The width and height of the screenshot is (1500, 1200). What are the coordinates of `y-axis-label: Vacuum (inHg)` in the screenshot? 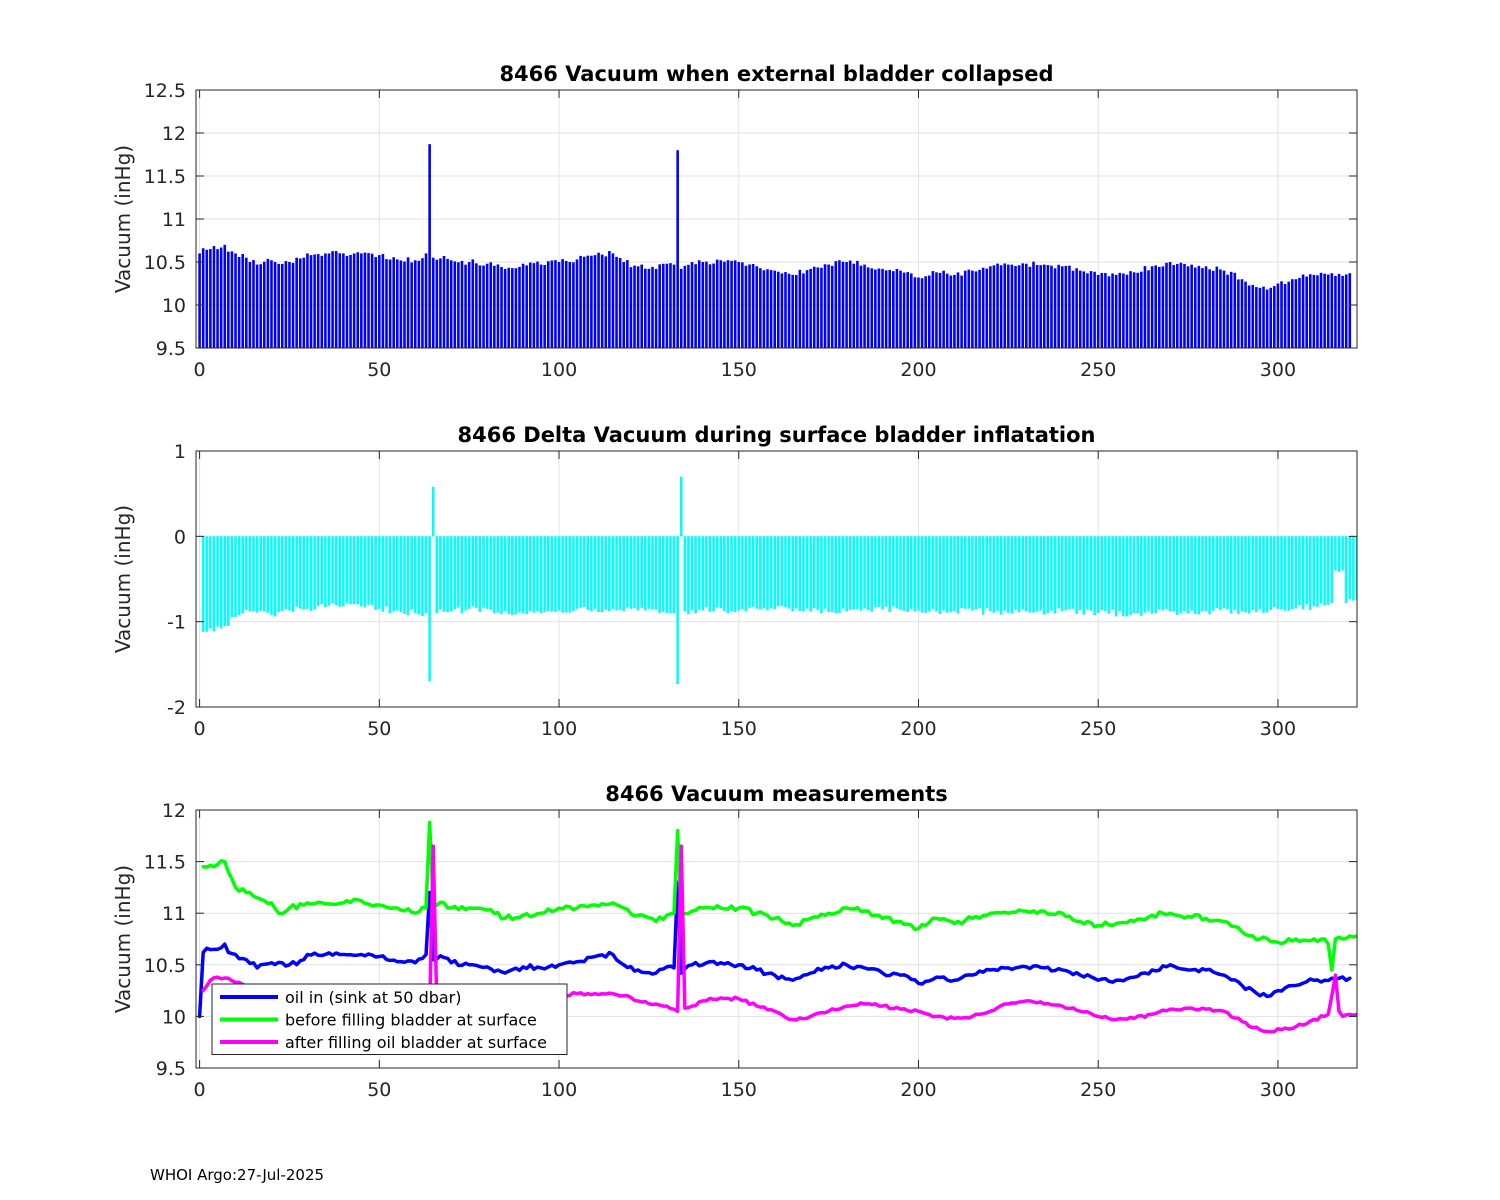 It's located at (123, 219).